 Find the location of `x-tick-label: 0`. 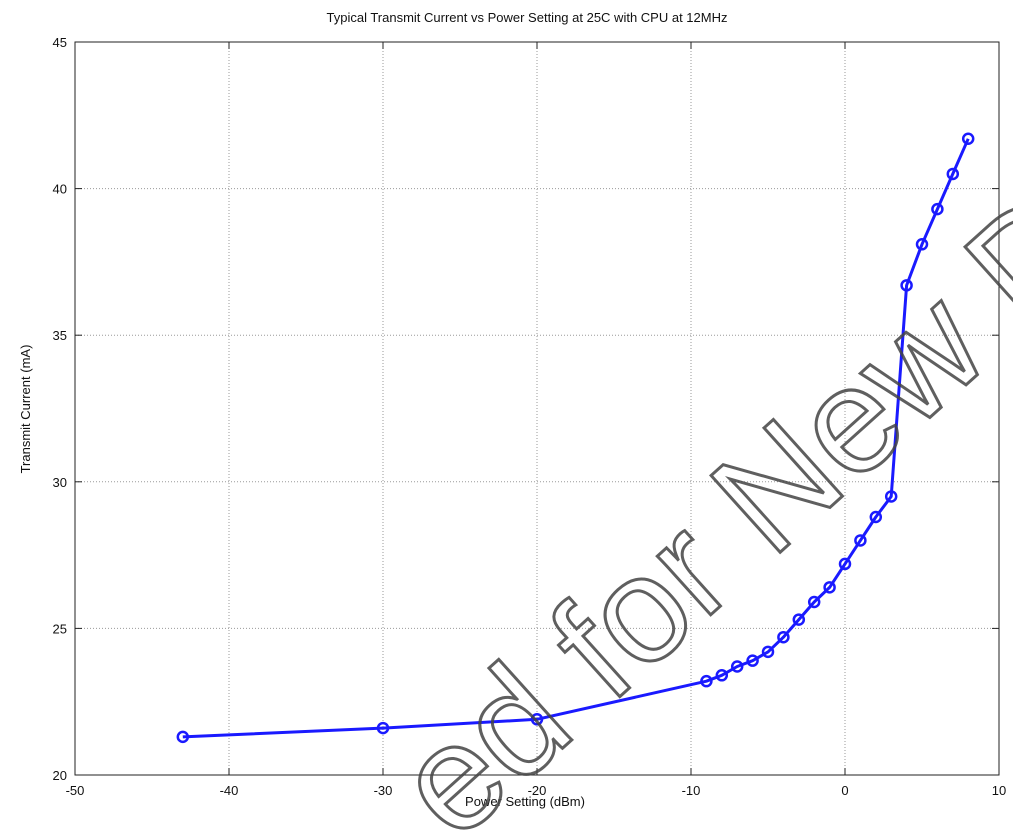

x-tick-label: 0 is located at coordinates (844, 790).